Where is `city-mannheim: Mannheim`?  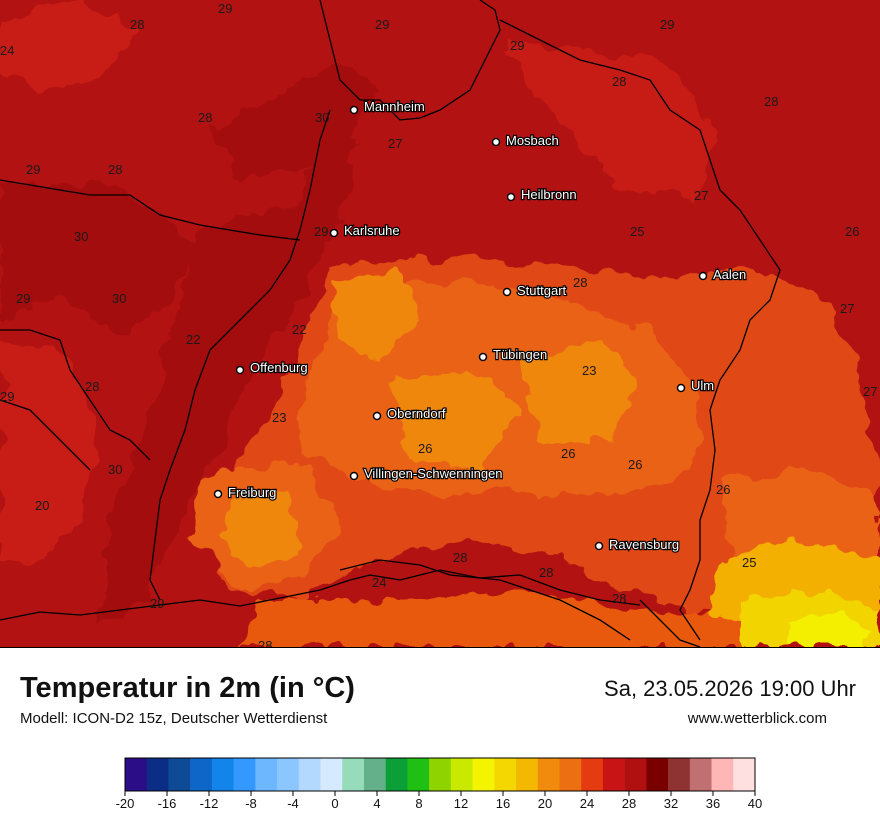
city-mannheim: Mannheim is located at coordinates (387, 106).